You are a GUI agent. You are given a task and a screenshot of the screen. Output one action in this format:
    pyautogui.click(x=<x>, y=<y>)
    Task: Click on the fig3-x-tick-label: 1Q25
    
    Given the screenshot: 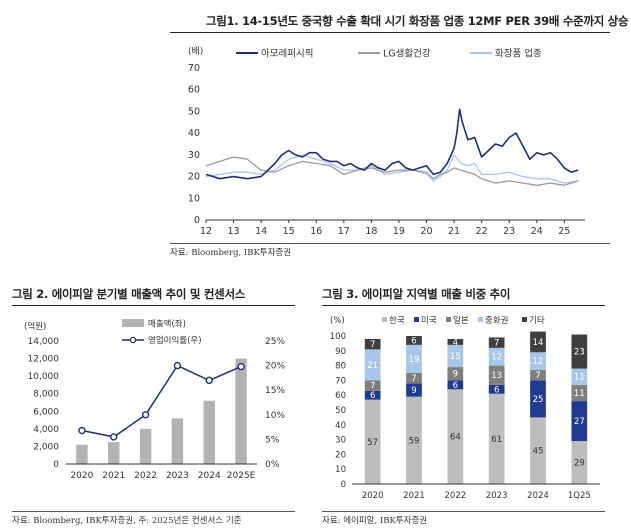 What is the action you would take?
    pyautogui.click(x=579, y=496)
    